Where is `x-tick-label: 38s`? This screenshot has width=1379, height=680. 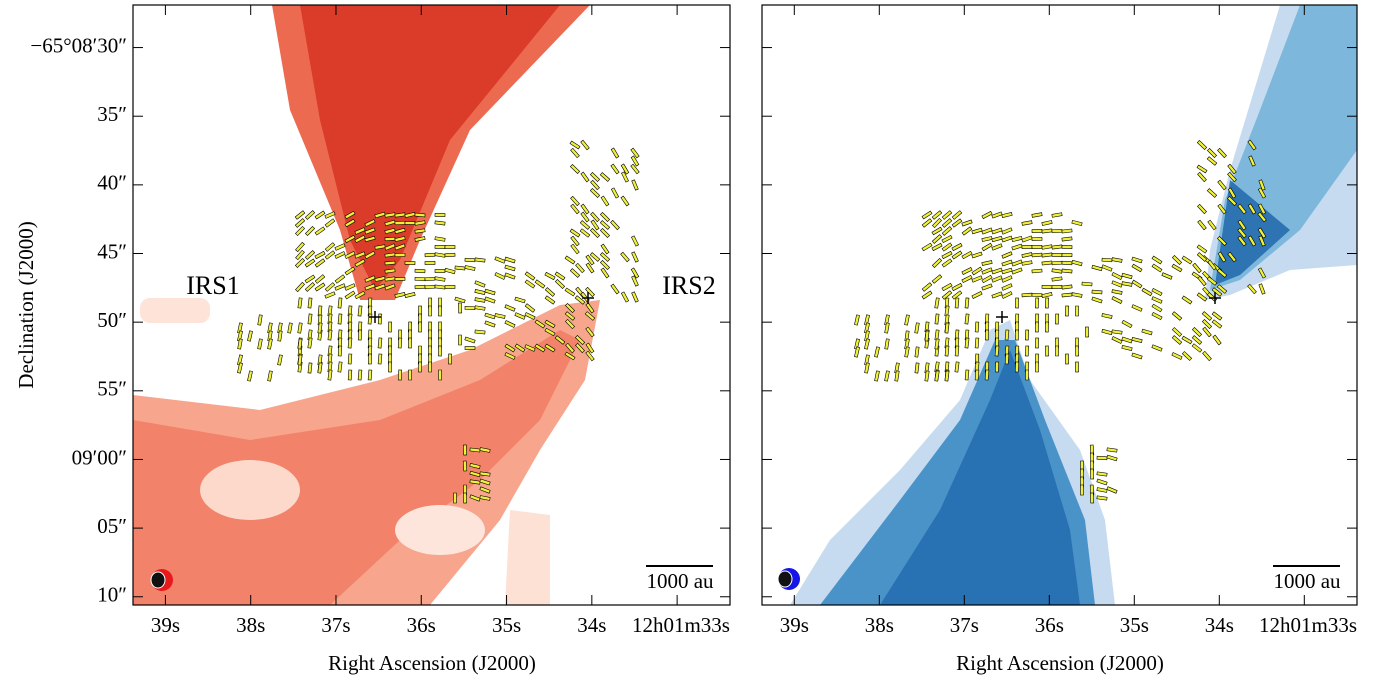 x-tick-label: 38s is located at coordinates (250, 625).